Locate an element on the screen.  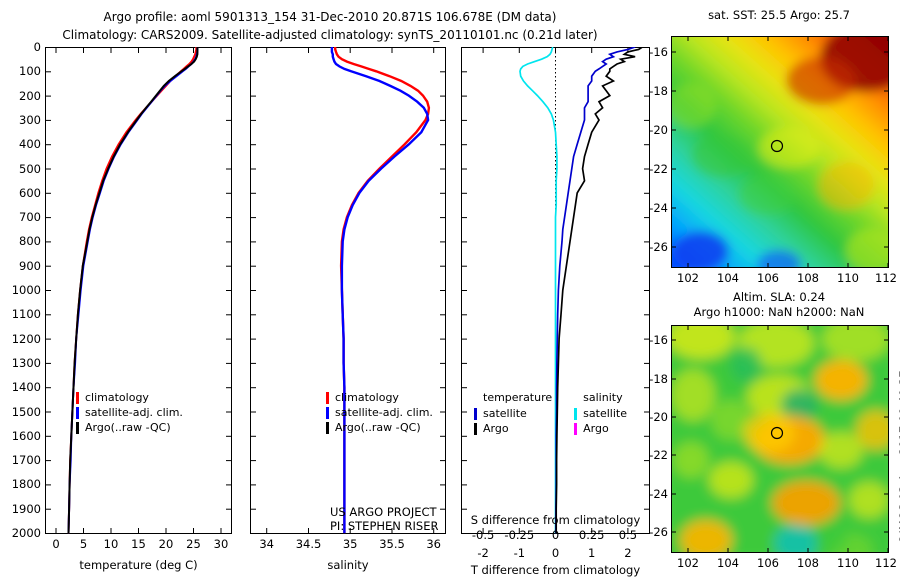
difference-s-label: S difference from climatology is located at coordinates (555, 520).